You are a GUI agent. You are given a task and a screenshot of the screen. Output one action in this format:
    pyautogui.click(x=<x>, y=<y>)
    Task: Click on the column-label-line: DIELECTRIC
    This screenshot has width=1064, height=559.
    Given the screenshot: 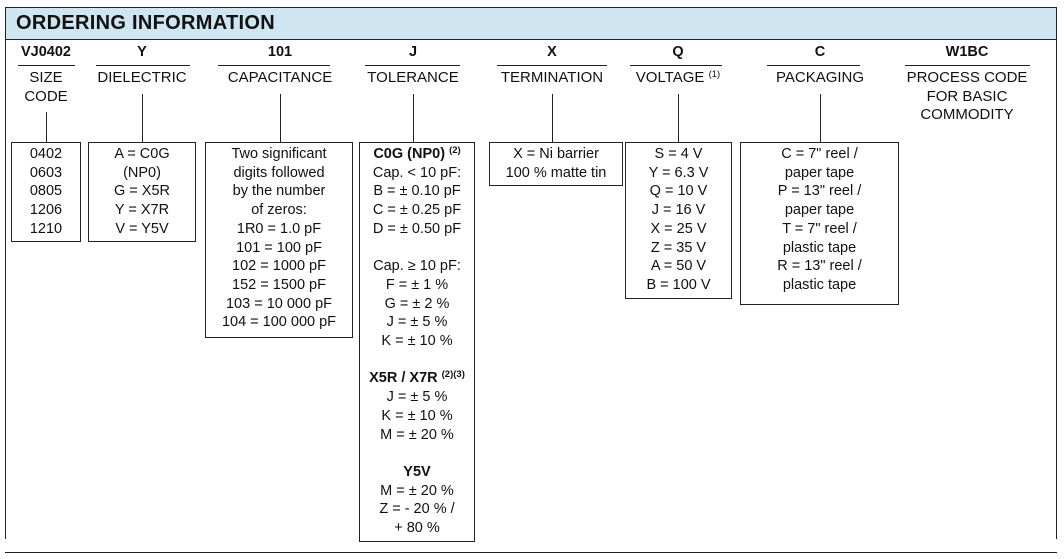 What is the action you would take?
    pyautogui.click(x=142, y=77)
    